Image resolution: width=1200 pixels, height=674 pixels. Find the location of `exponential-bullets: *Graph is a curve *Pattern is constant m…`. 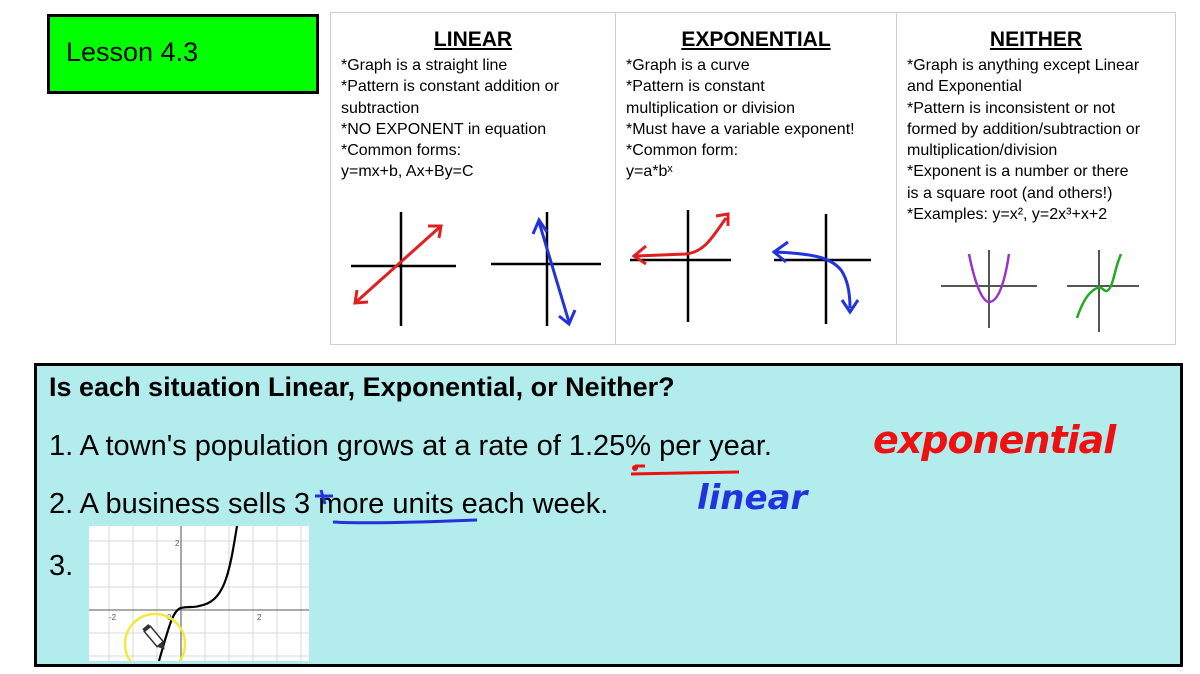

exponential-bullets: *Graph is a curve *Pattern is constant m… is located at coordinates (758, 119).